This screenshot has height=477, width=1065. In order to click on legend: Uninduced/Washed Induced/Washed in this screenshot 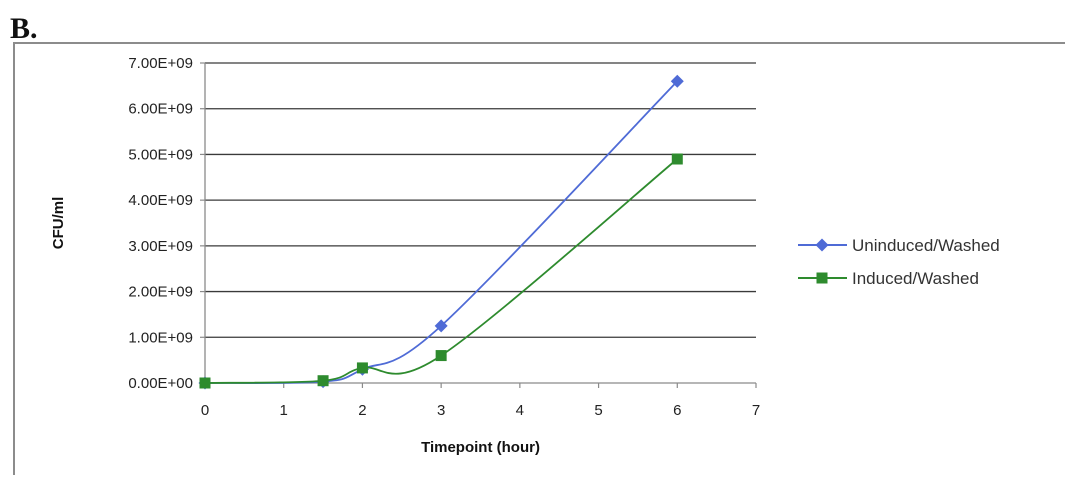, I will do `click(899, 262)`.